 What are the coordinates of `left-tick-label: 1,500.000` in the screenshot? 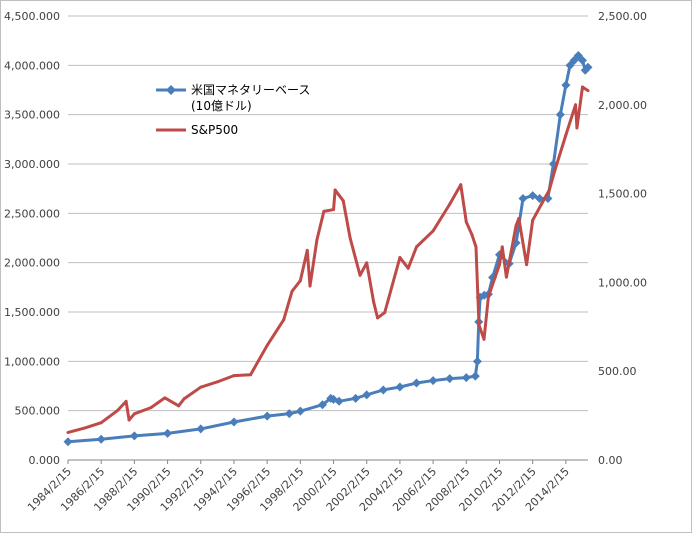 It's located at (32, 312).